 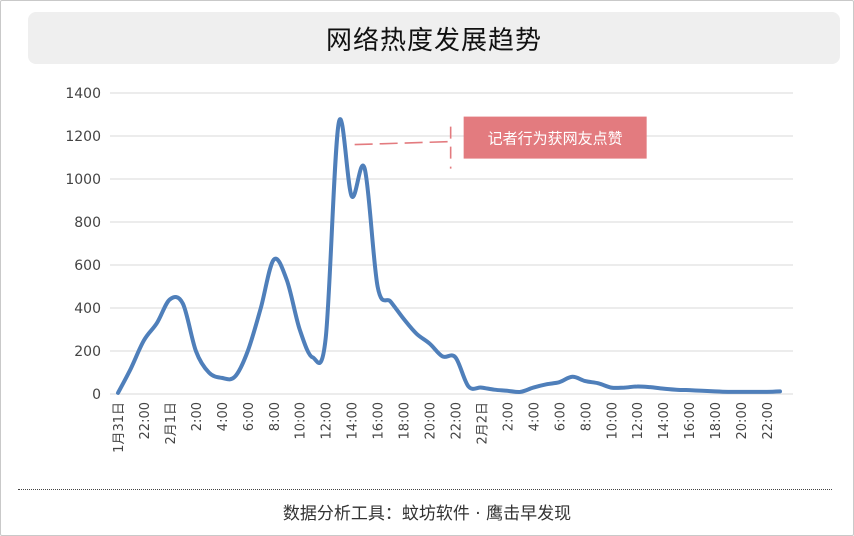 I want to click on footer-divider, so click(x=425, y=489).